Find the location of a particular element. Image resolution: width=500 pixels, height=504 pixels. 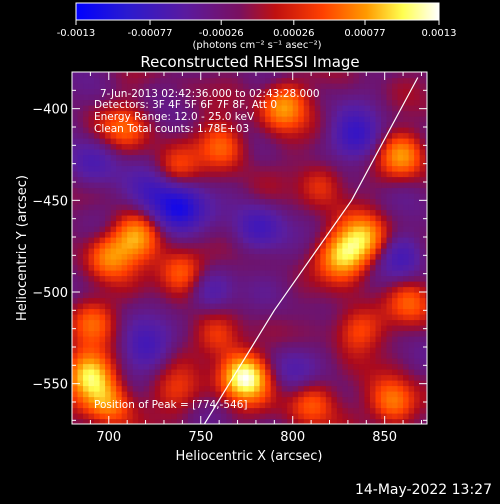

annotation-clean: Clean Total counts: 1.78E+03 is located at coordinates (171, 129).